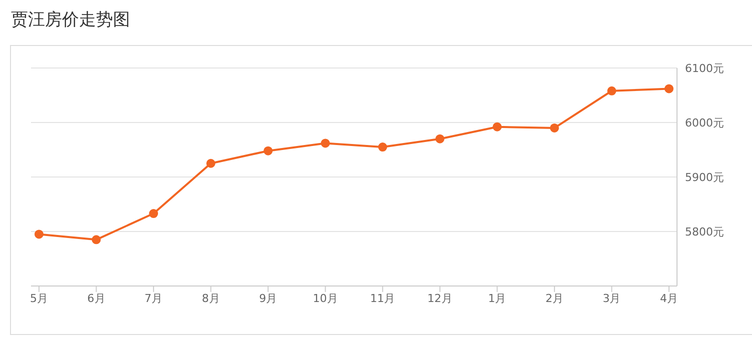 The height and width of the screenshot is (345, 752). What do you see at coordinates (611, 298) in the screenshot?
I see `x-tick-label: 3月` at bounding box center [611, 298].